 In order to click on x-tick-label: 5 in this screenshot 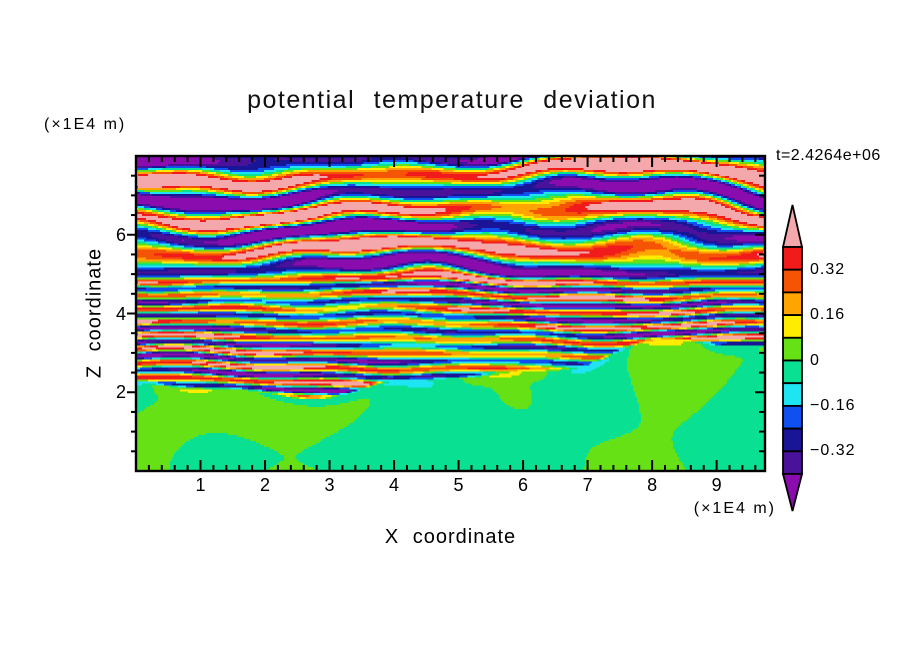, I will do `click(458, 485)`.